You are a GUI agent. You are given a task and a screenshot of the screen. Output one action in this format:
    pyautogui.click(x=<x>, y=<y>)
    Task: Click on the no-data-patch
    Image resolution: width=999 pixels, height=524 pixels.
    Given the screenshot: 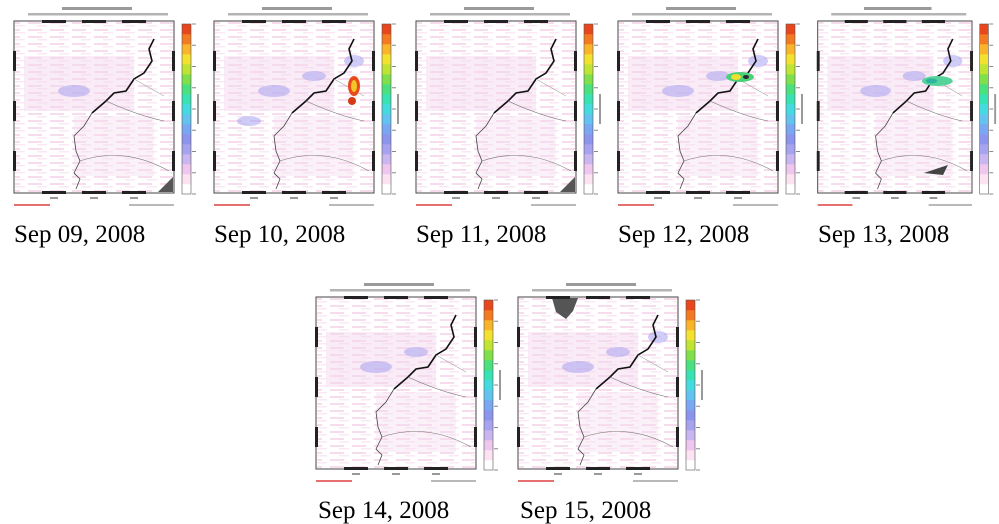 What is the action you would take?
    pyautogui.click(x=165, y=184)
    